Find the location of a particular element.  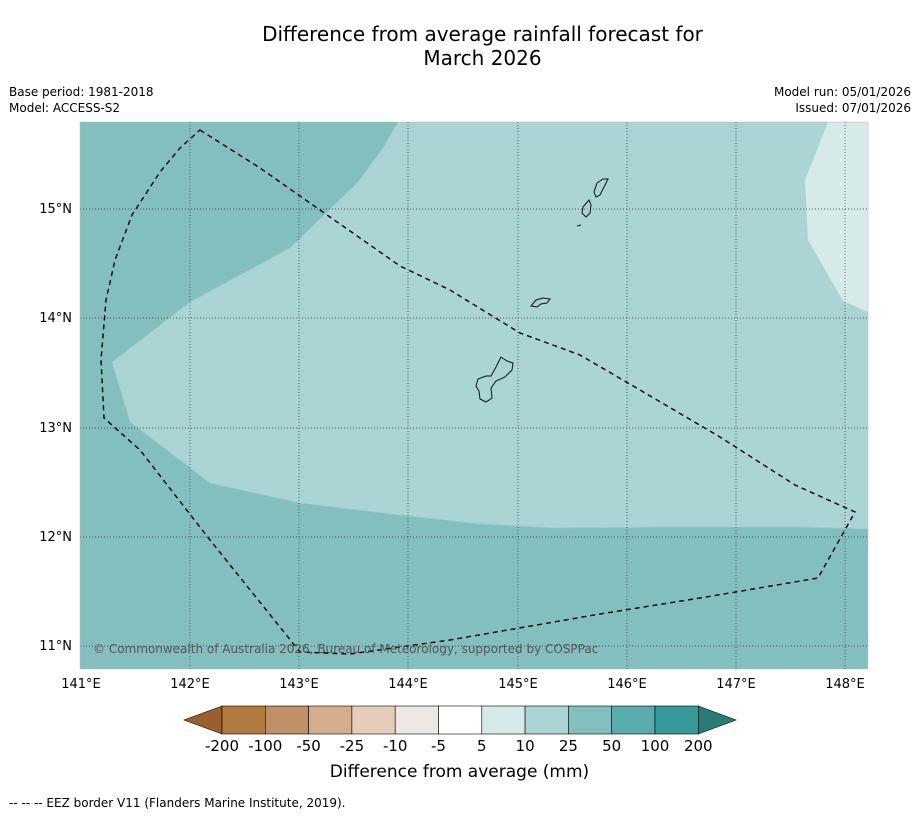

colorbar-tick-label: 5 is located at coordinates (482, 746).